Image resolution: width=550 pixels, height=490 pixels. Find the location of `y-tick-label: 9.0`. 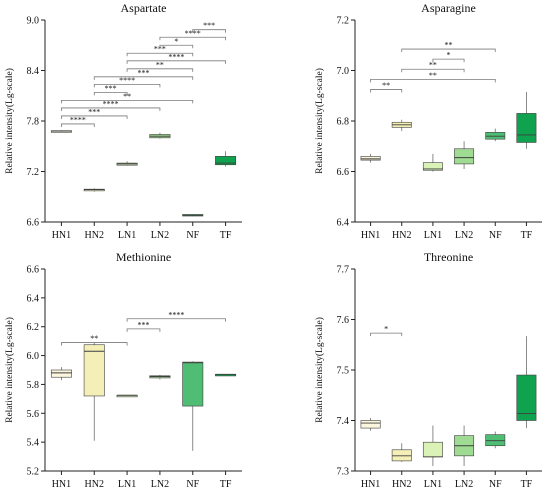

y-tick-label: 9.0 is located at coordinates (33, 21).